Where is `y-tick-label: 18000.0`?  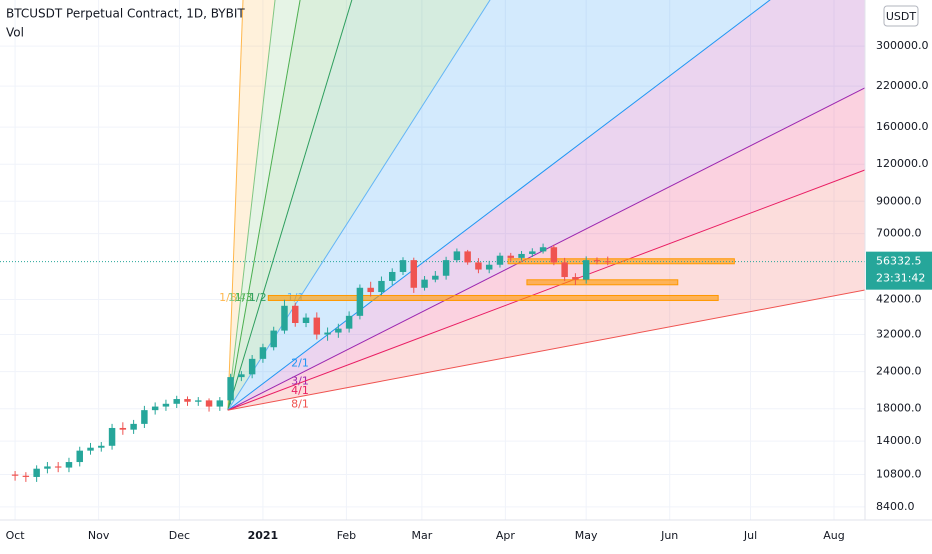
y-tick-label: 18000.0 is located at coordinates (899, 408).